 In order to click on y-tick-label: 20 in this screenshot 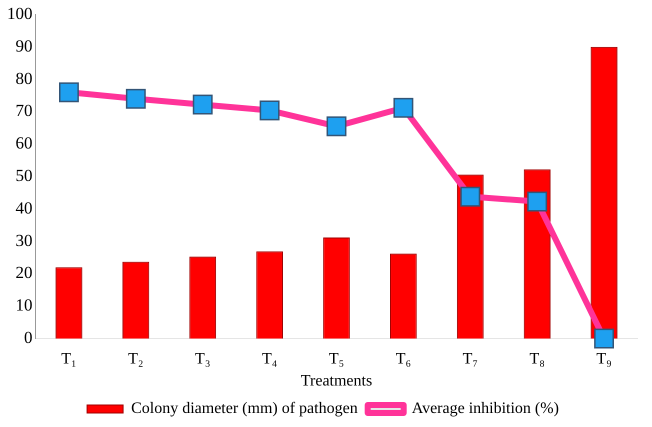, I will do `click(24, 272)`.